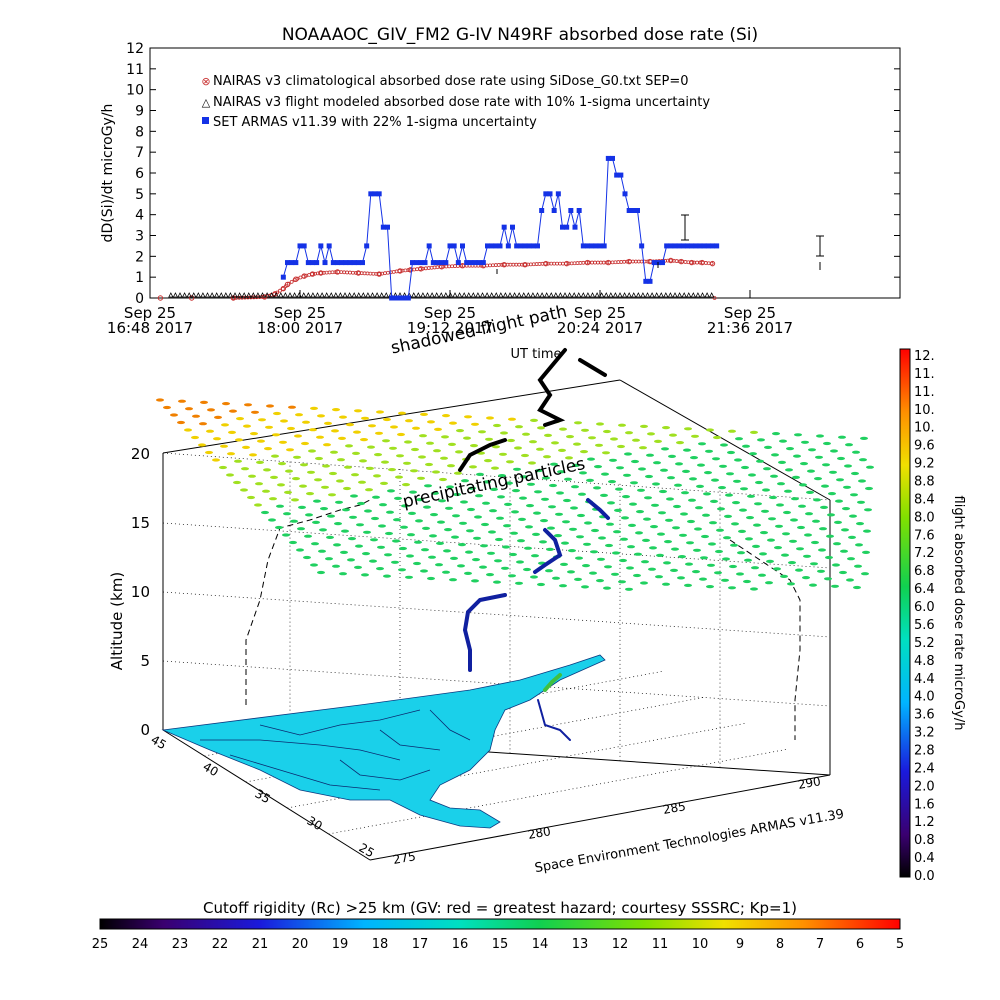  What do you see at coordinates (607, 820) in the screenshot?
I see `longitude-ticks: 275 280 285 290` at bounding box center [607, 820].